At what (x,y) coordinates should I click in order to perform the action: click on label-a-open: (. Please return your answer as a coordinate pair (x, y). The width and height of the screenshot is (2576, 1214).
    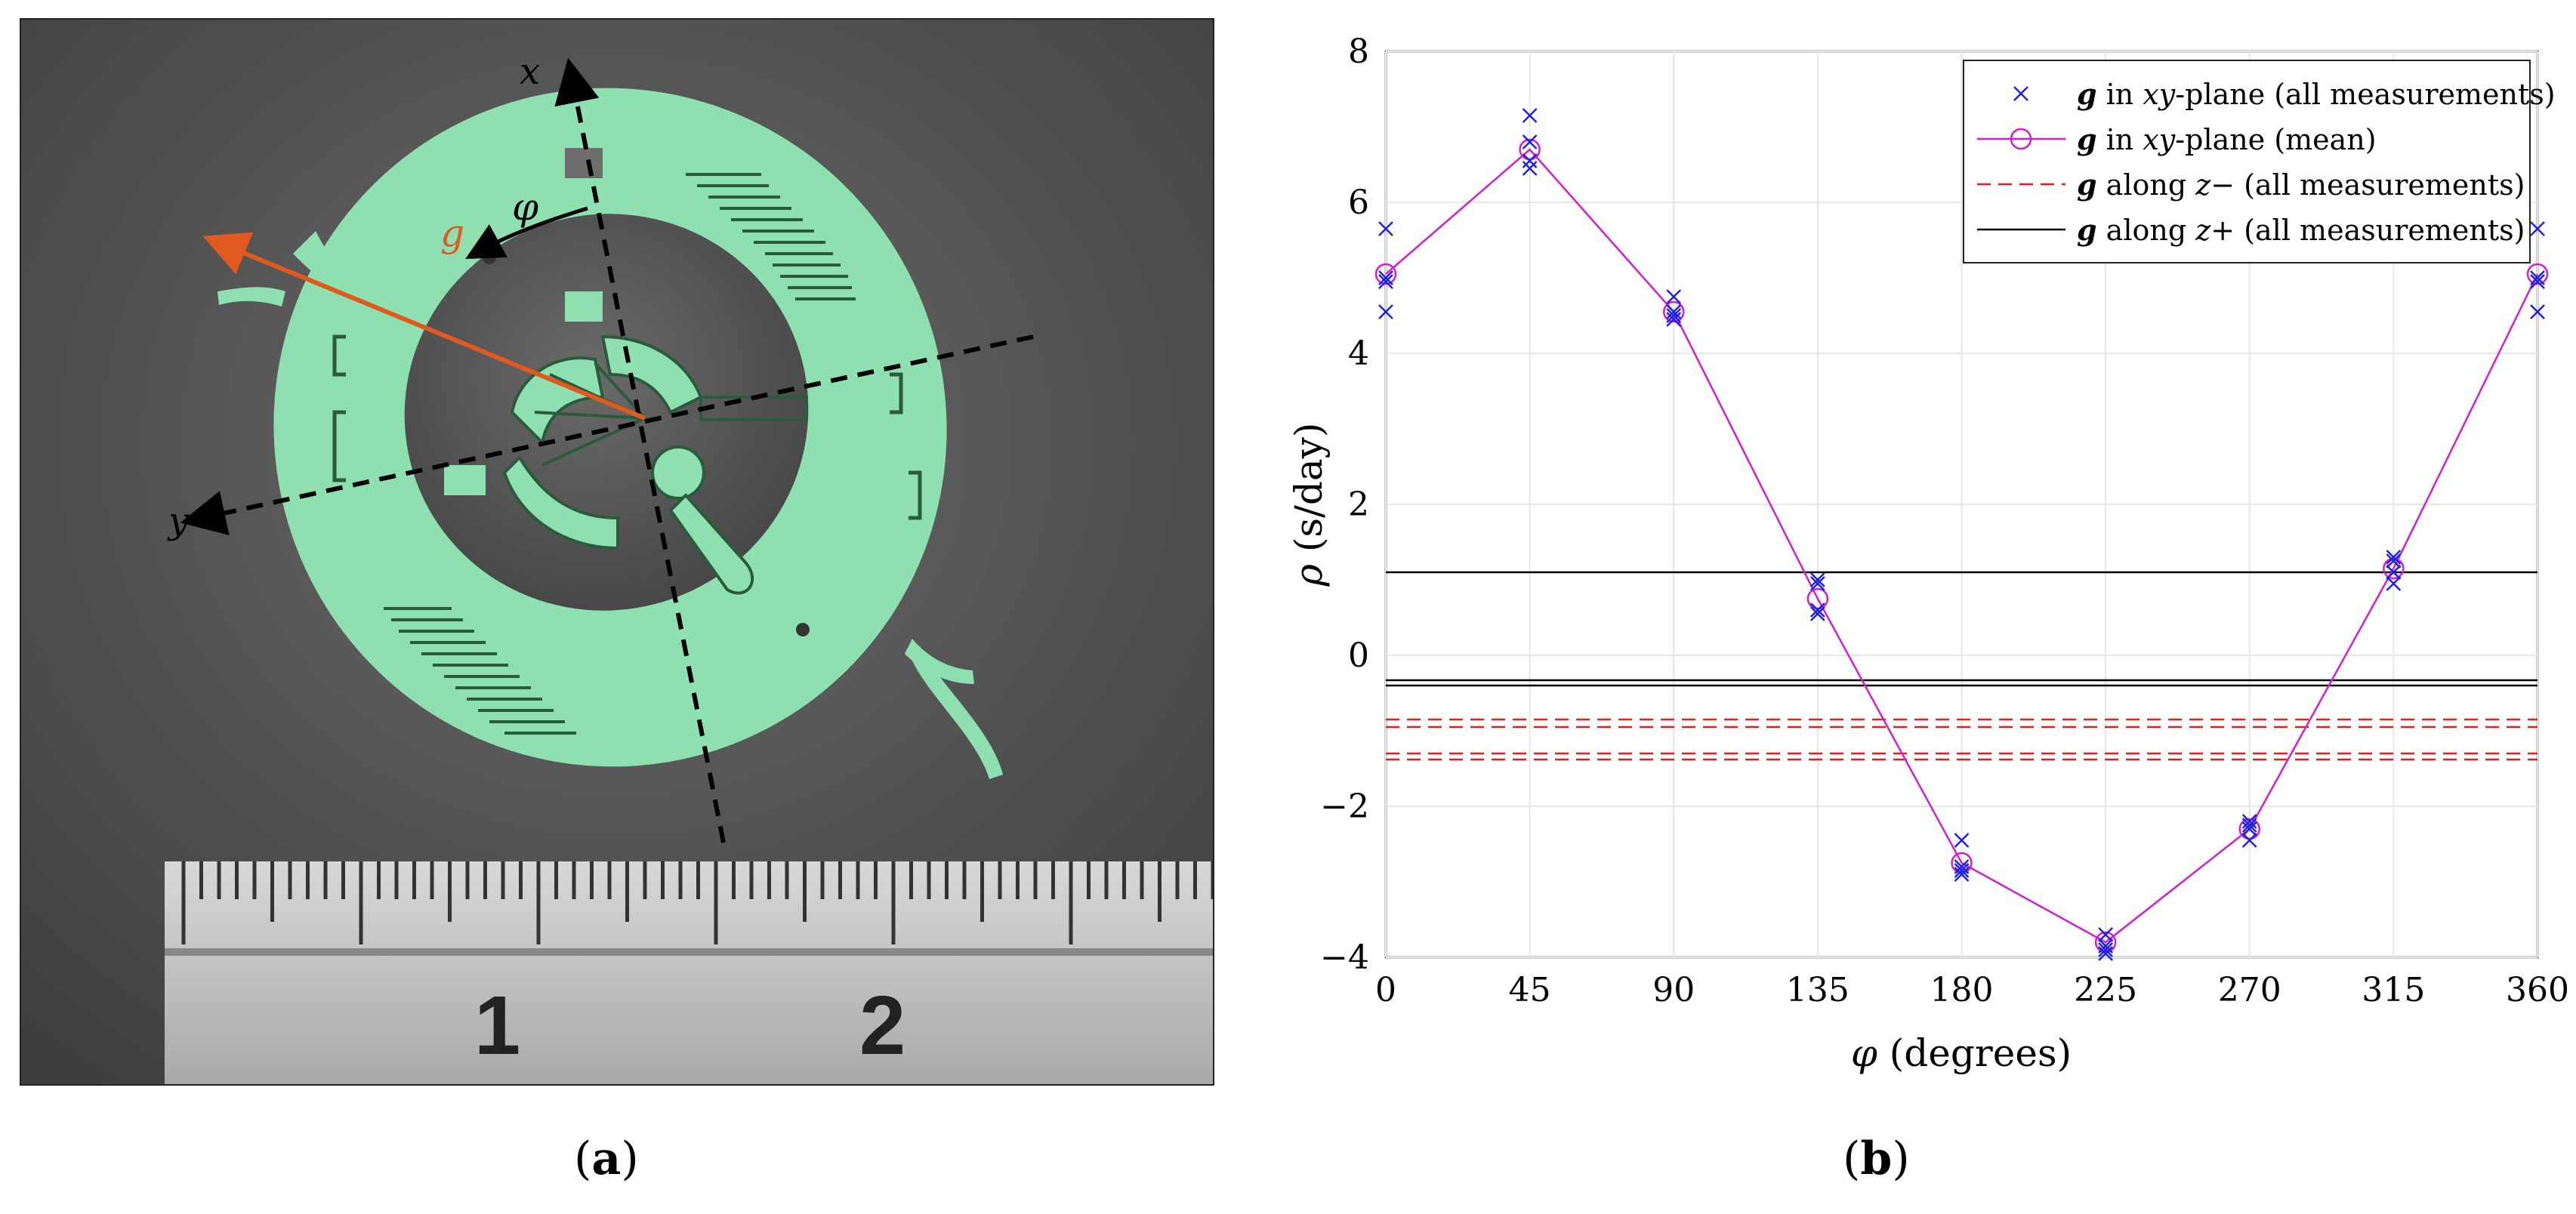
    Looking at the image, I should click on (583, 1158).